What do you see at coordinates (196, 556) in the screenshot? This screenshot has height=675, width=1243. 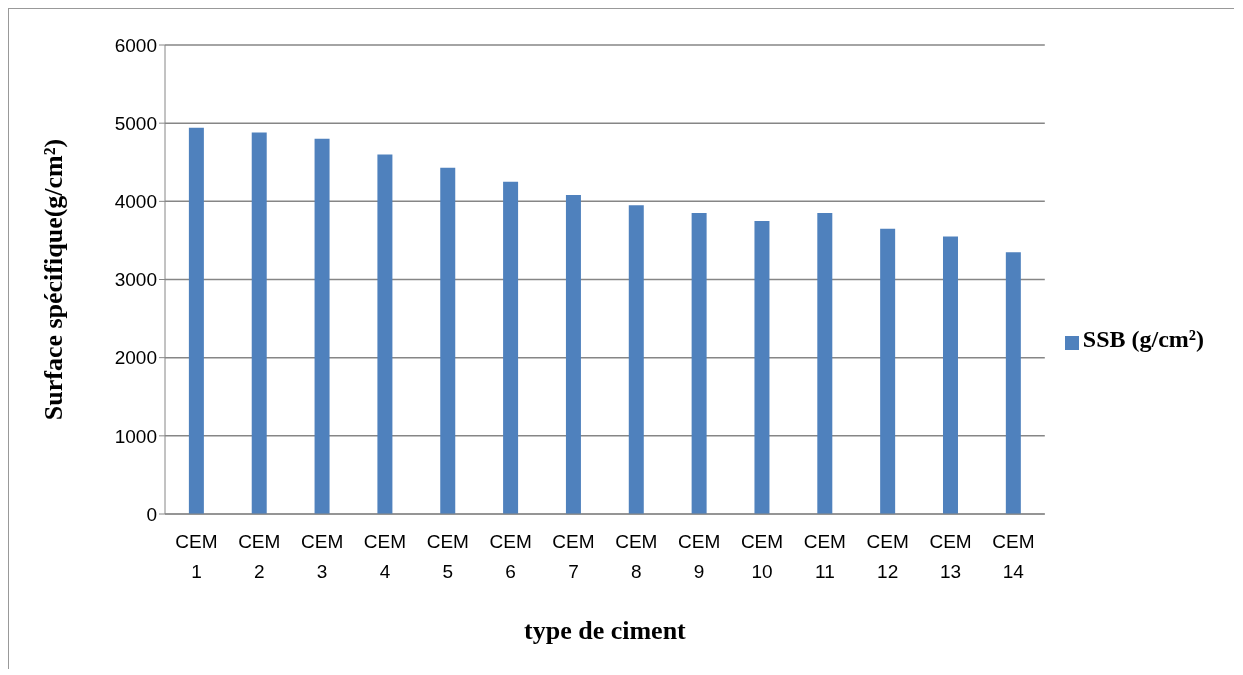 I see `x-tick-label: CEM 1` at bounding box center [196, 556].